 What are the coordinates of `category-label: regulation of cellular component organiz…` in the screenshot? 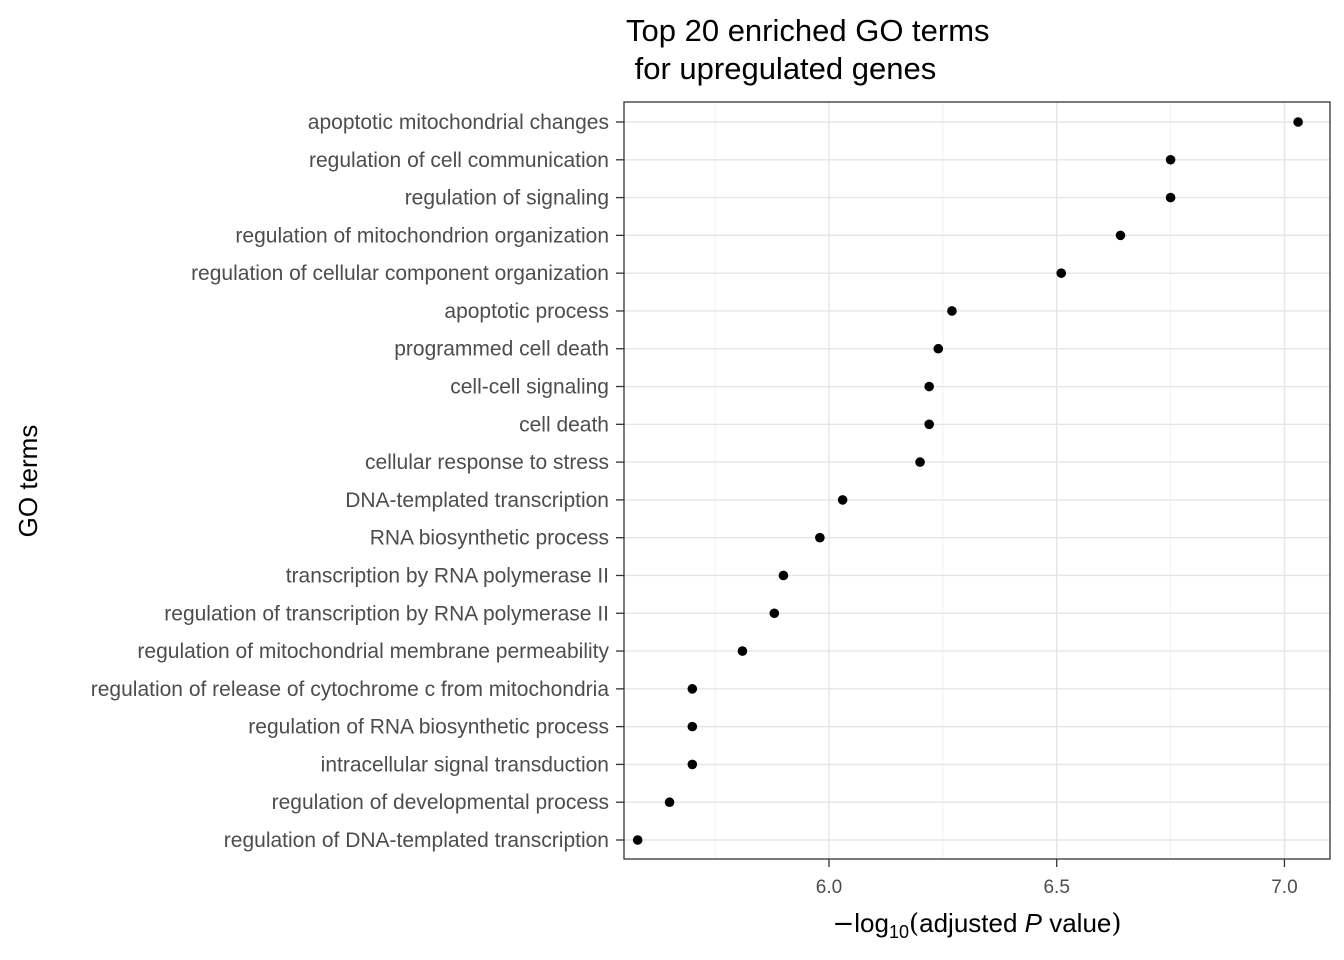 It's located at (400, 273).